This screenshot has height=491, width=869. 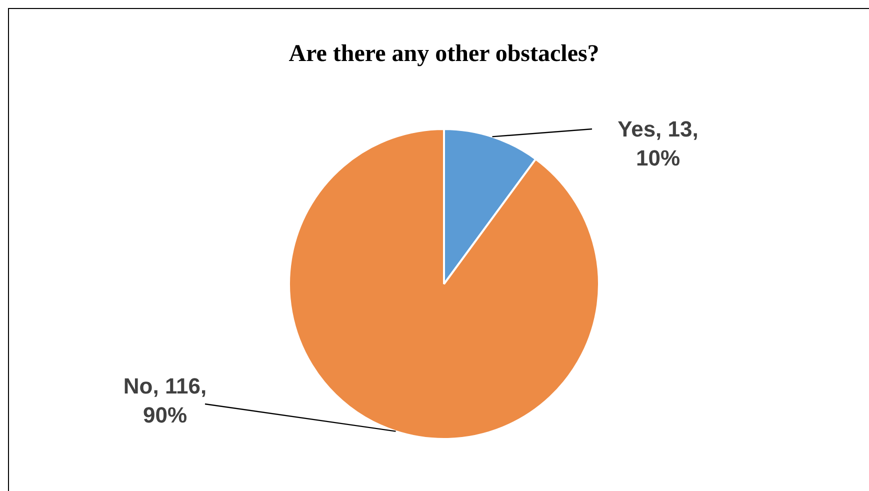 What do you see at coordinates (444, 54) in the screenshot?
I see `chart-title: Are there any other obstacles?` at bounding box center [444, 54].